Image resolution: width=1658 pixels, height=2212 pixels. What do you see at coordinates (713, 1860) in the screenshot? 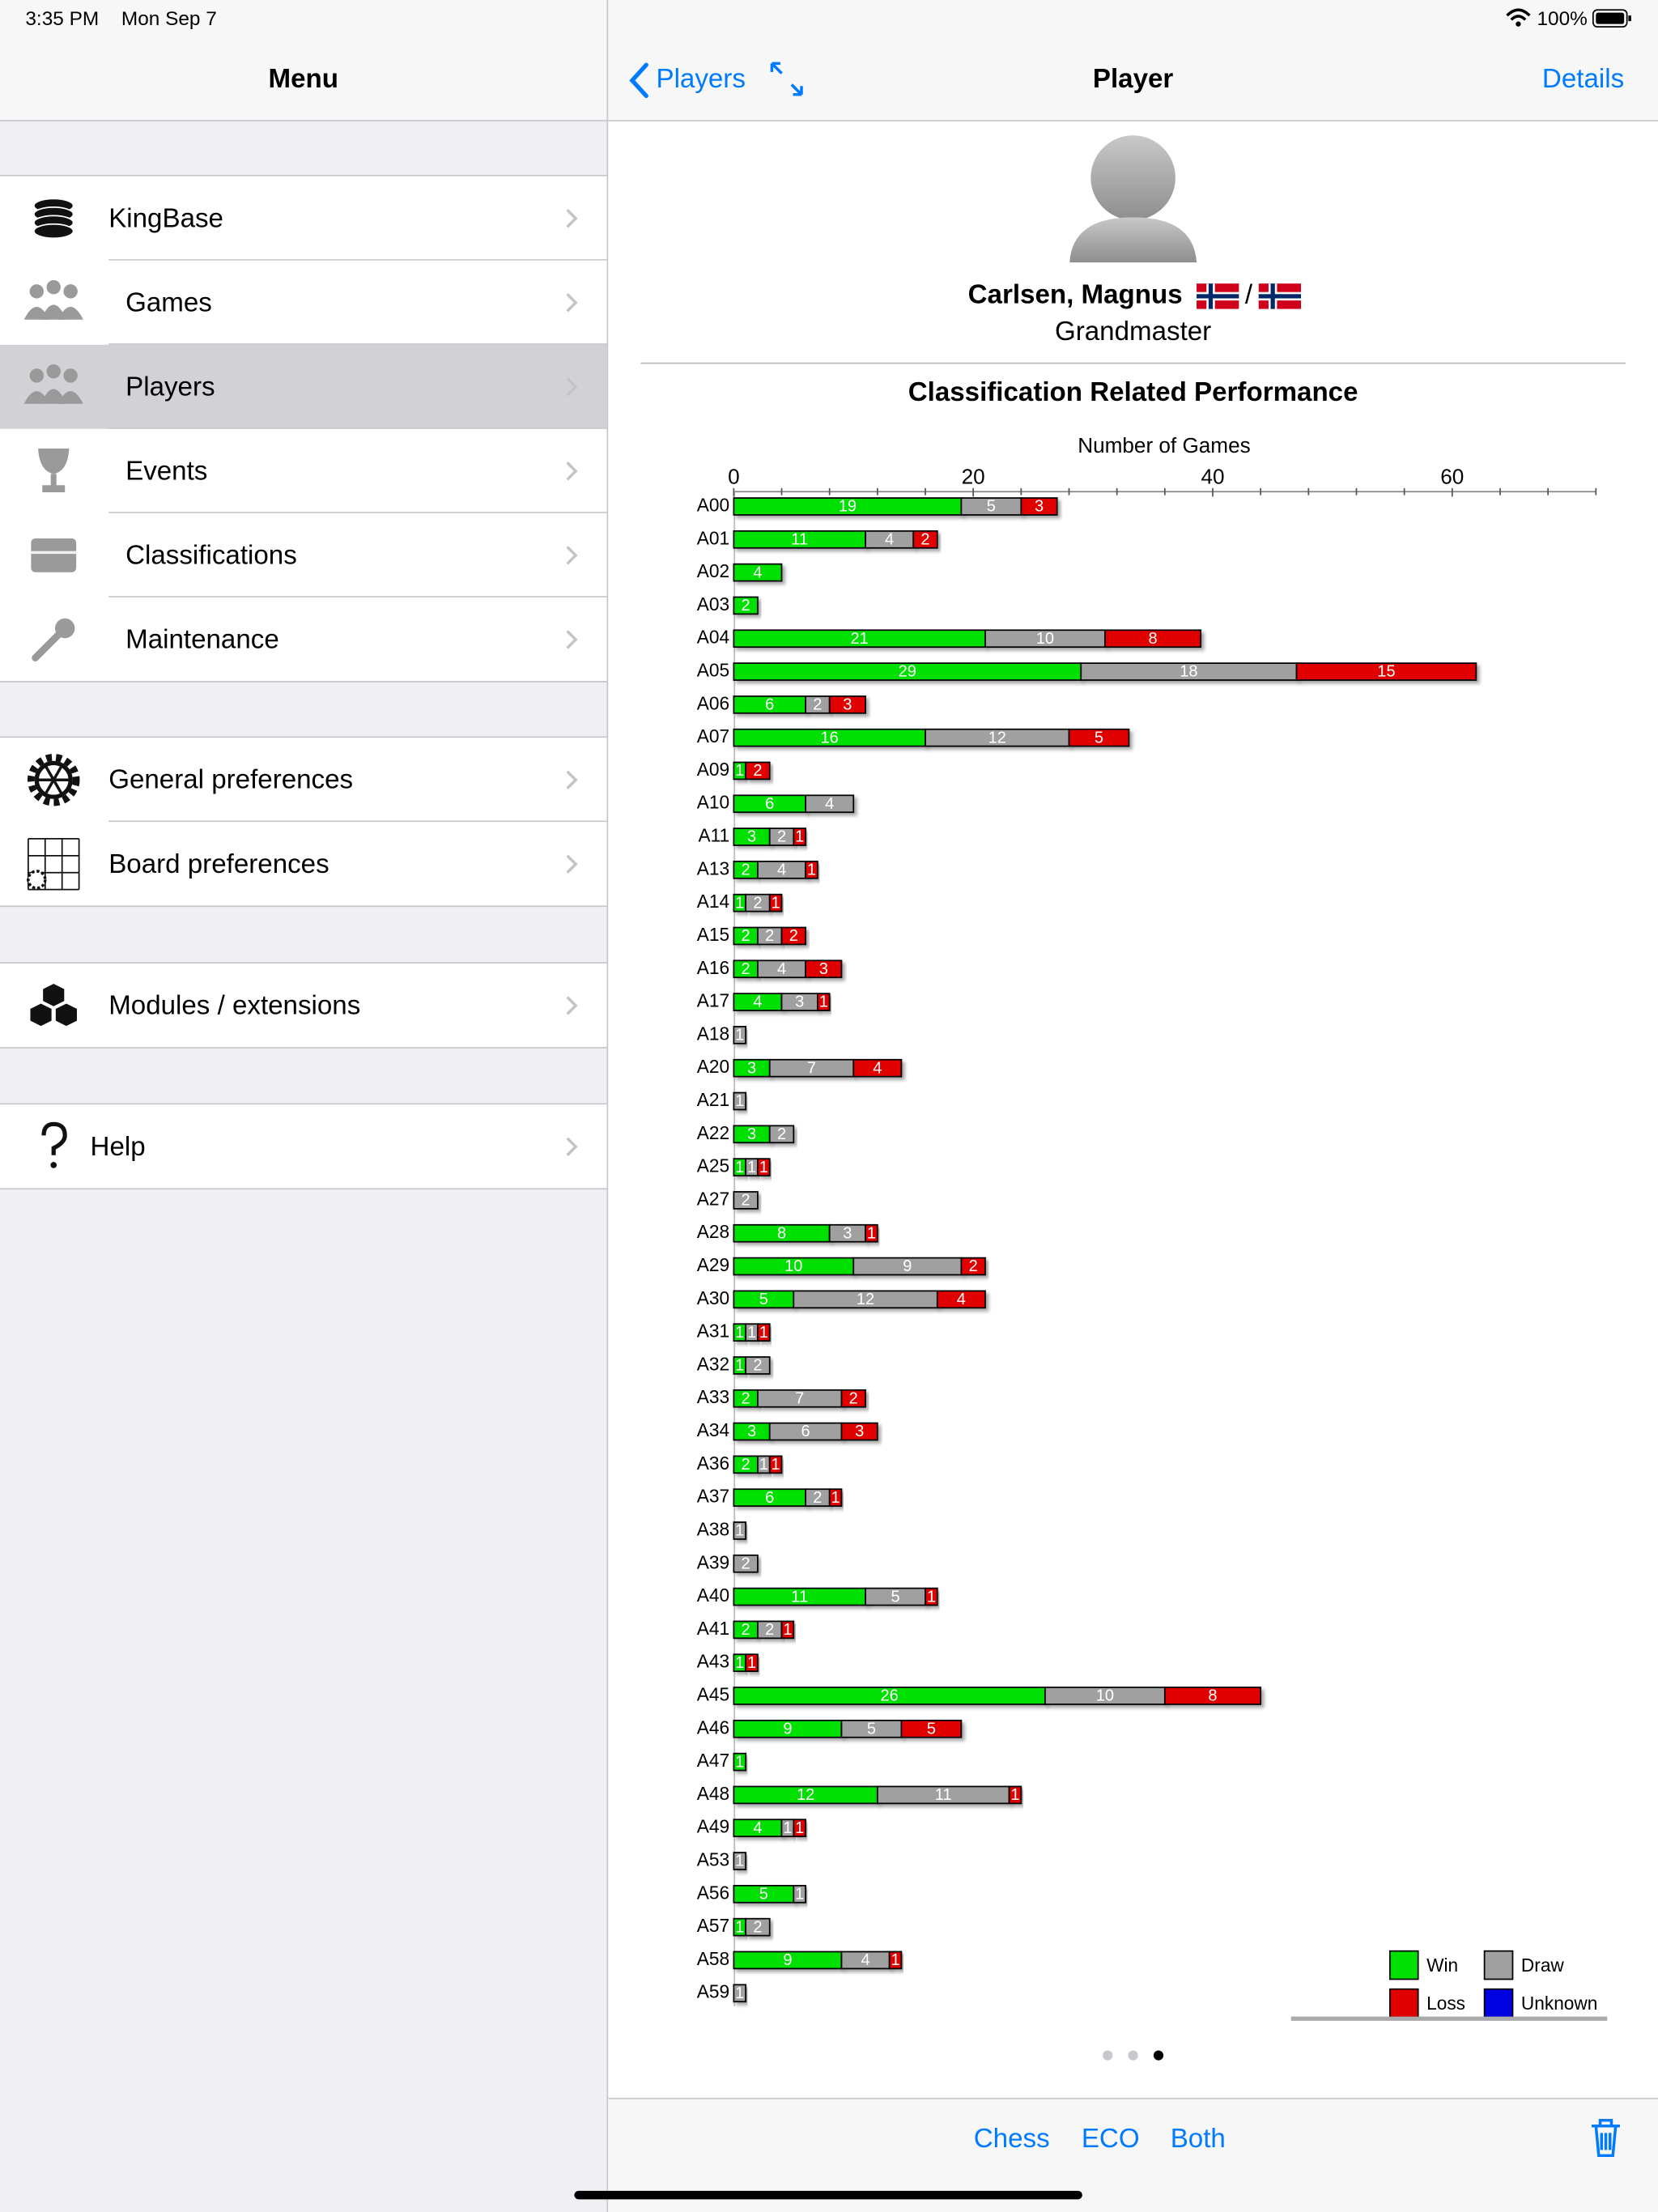
I see `y-tick-label: A53` at bounding box center [713, 1860].